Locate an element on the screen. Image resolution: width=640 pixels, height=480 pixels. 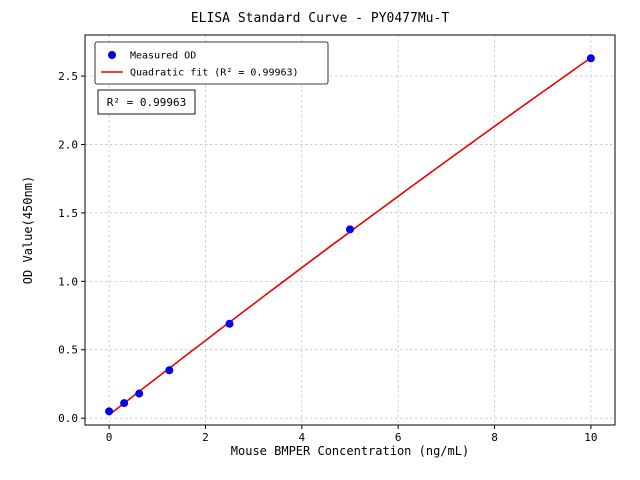
y-tick-label: 1.5 is located at coordinates (68, 213).